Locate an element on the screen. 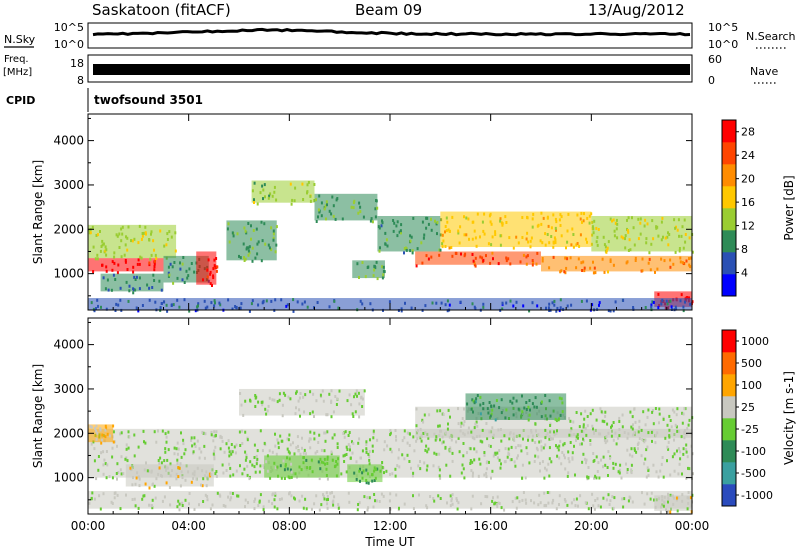 This screenshot has width=800, height=554. counts-panel: N.Sky 10^5 10^0 10^5 10^0 N.Search is located at coordinates (400, 36).